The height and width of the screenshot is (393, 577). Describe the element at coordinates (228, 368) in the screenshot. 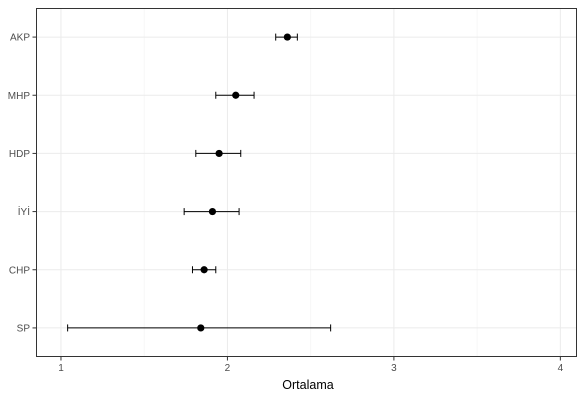

I see `x-tick-label-1: 2` at that location.